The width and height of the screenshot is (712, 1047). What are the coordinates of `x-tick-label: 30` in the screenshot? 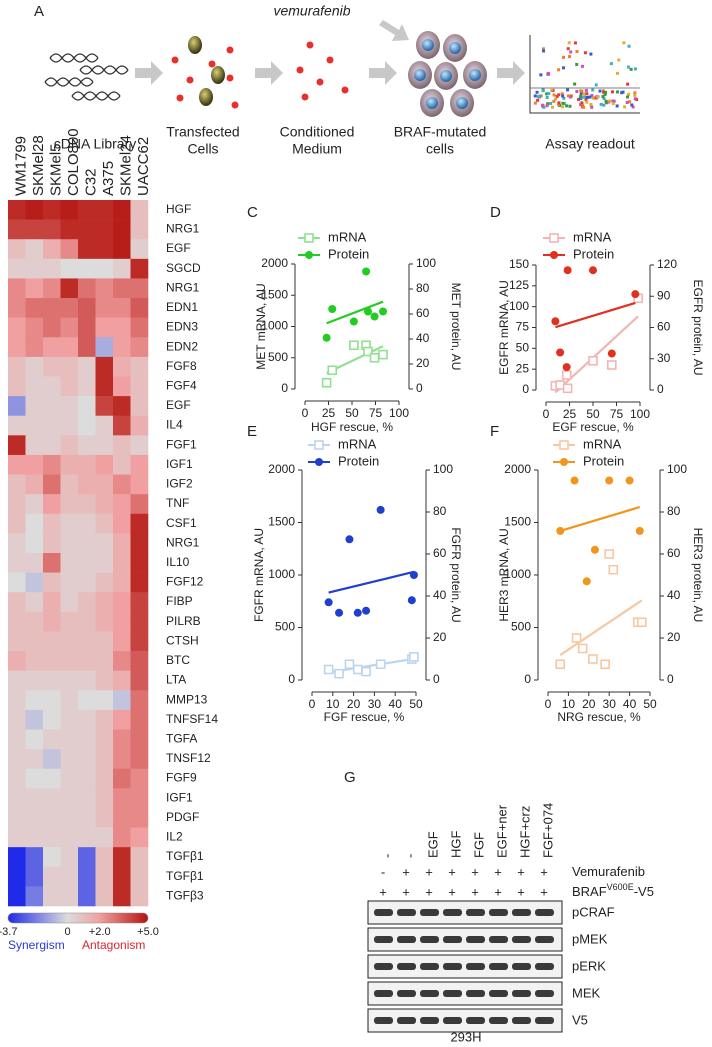 It's located at (610, 704).